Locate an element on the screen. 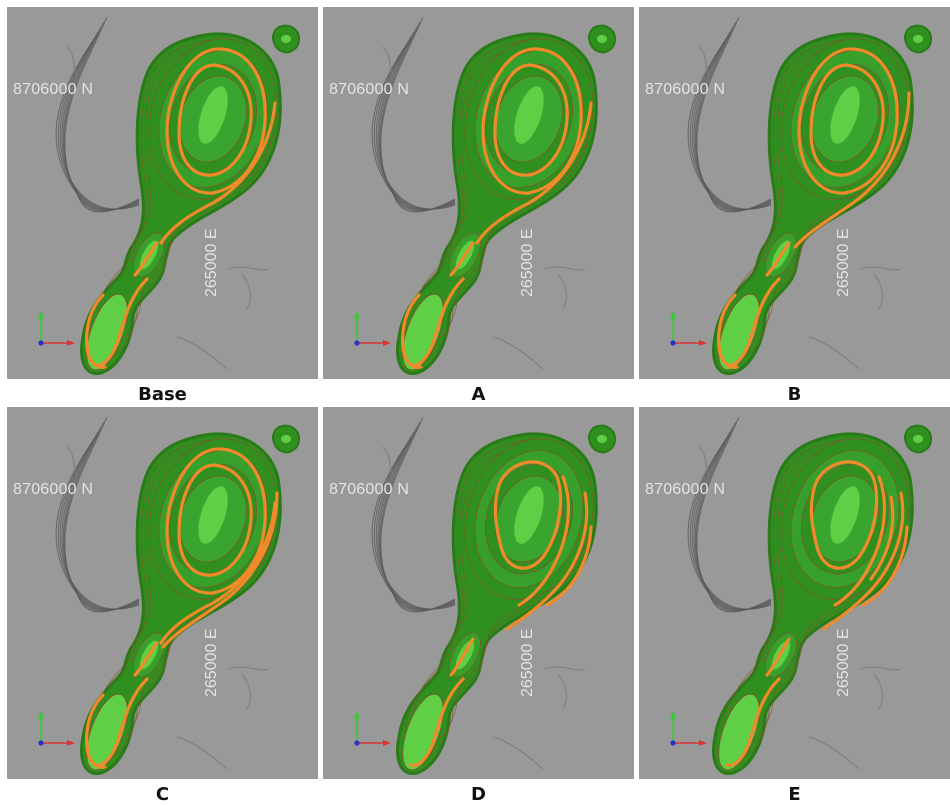 The width and height of the screenshot is (950, 806). caption-b: B is located at coordinates (794, 394).